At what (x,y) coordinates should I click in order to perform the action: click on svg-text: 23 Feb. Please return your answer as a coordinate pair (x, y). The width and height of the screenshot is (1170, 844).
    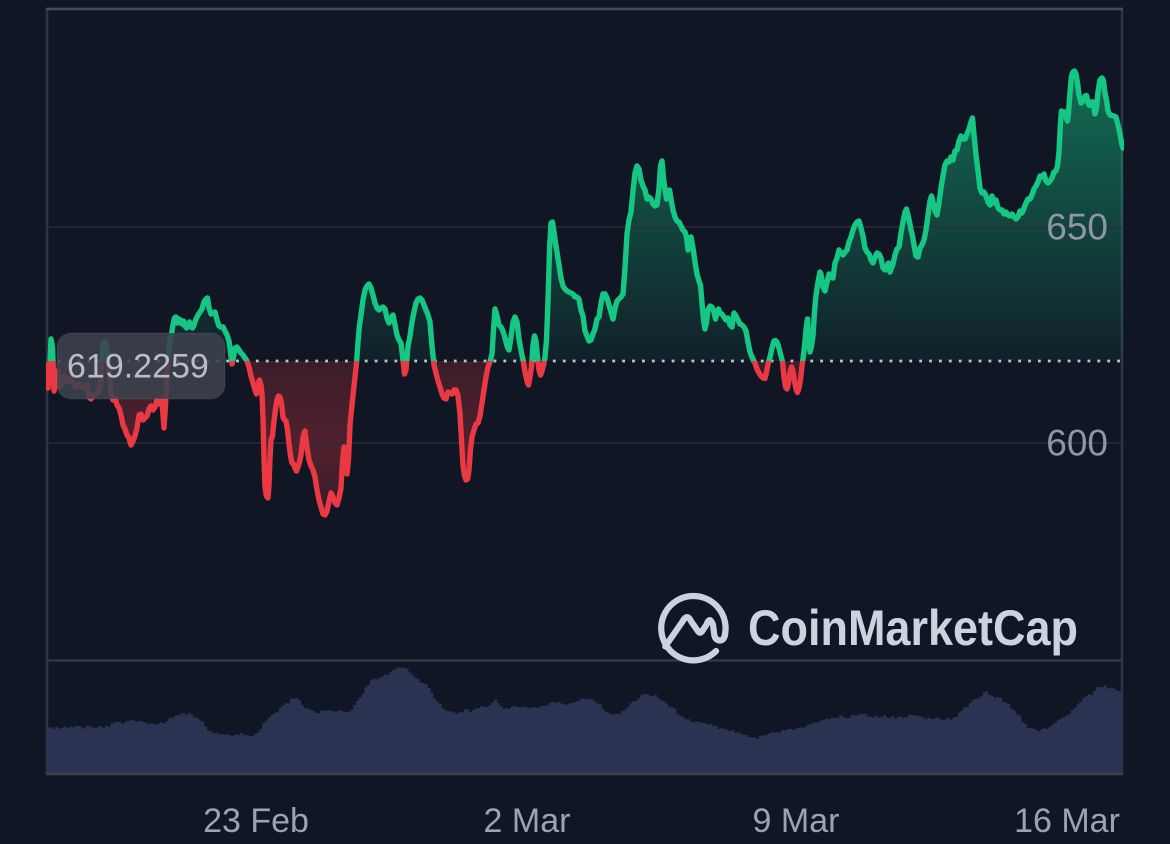
    Looking at the image, I should click on (256, 821).